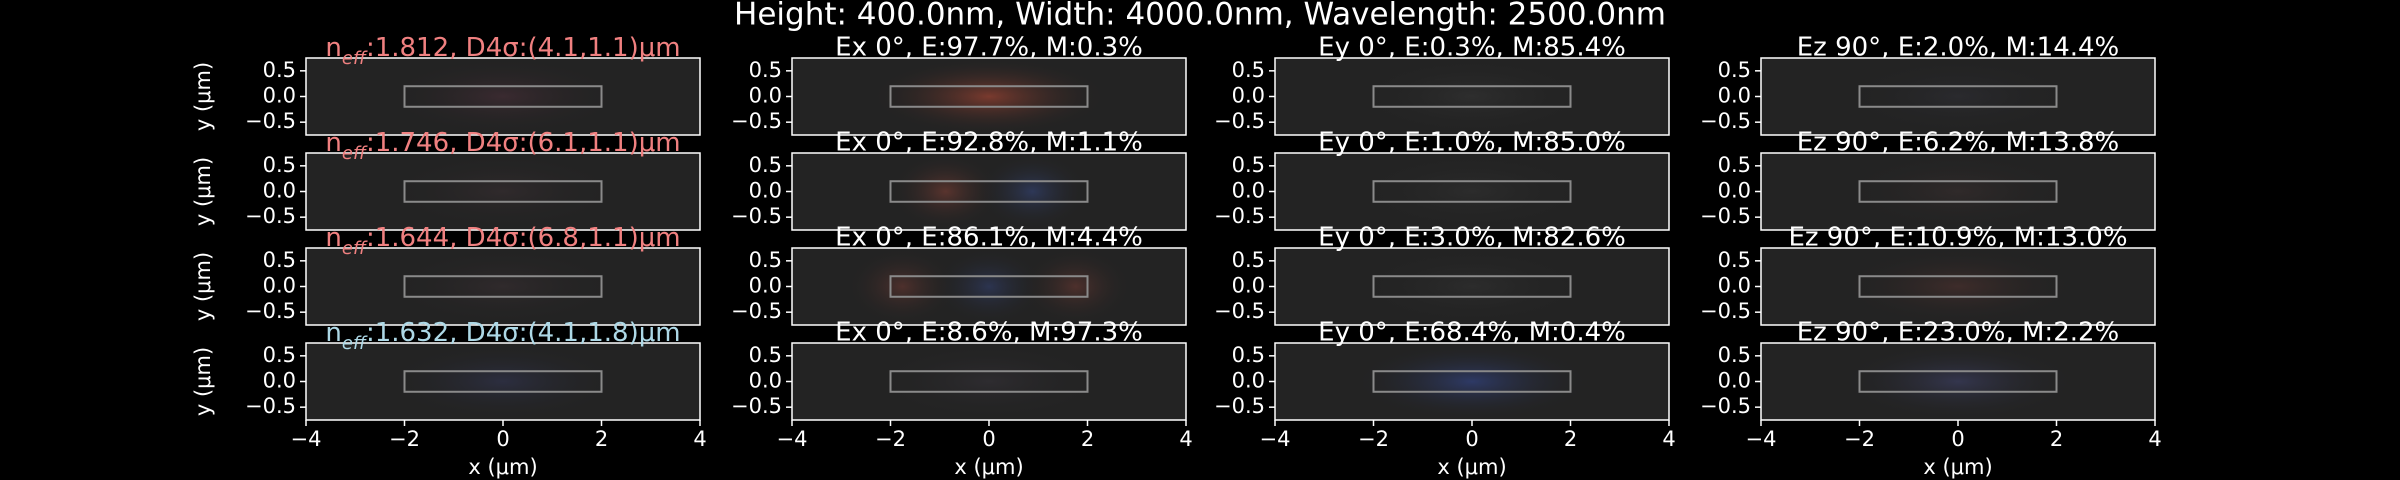  What do you see at coordinates (1472, 143) in the screenshot?
I see `panel-title: Ey 0°, E:1.0%, M:85.0%` at bounding box center [1472, 143].